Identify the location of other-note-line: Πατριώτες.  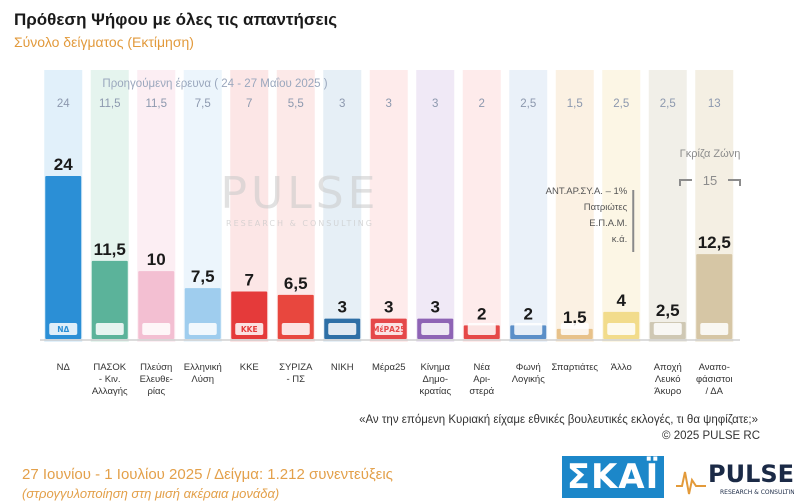
(606, 207).